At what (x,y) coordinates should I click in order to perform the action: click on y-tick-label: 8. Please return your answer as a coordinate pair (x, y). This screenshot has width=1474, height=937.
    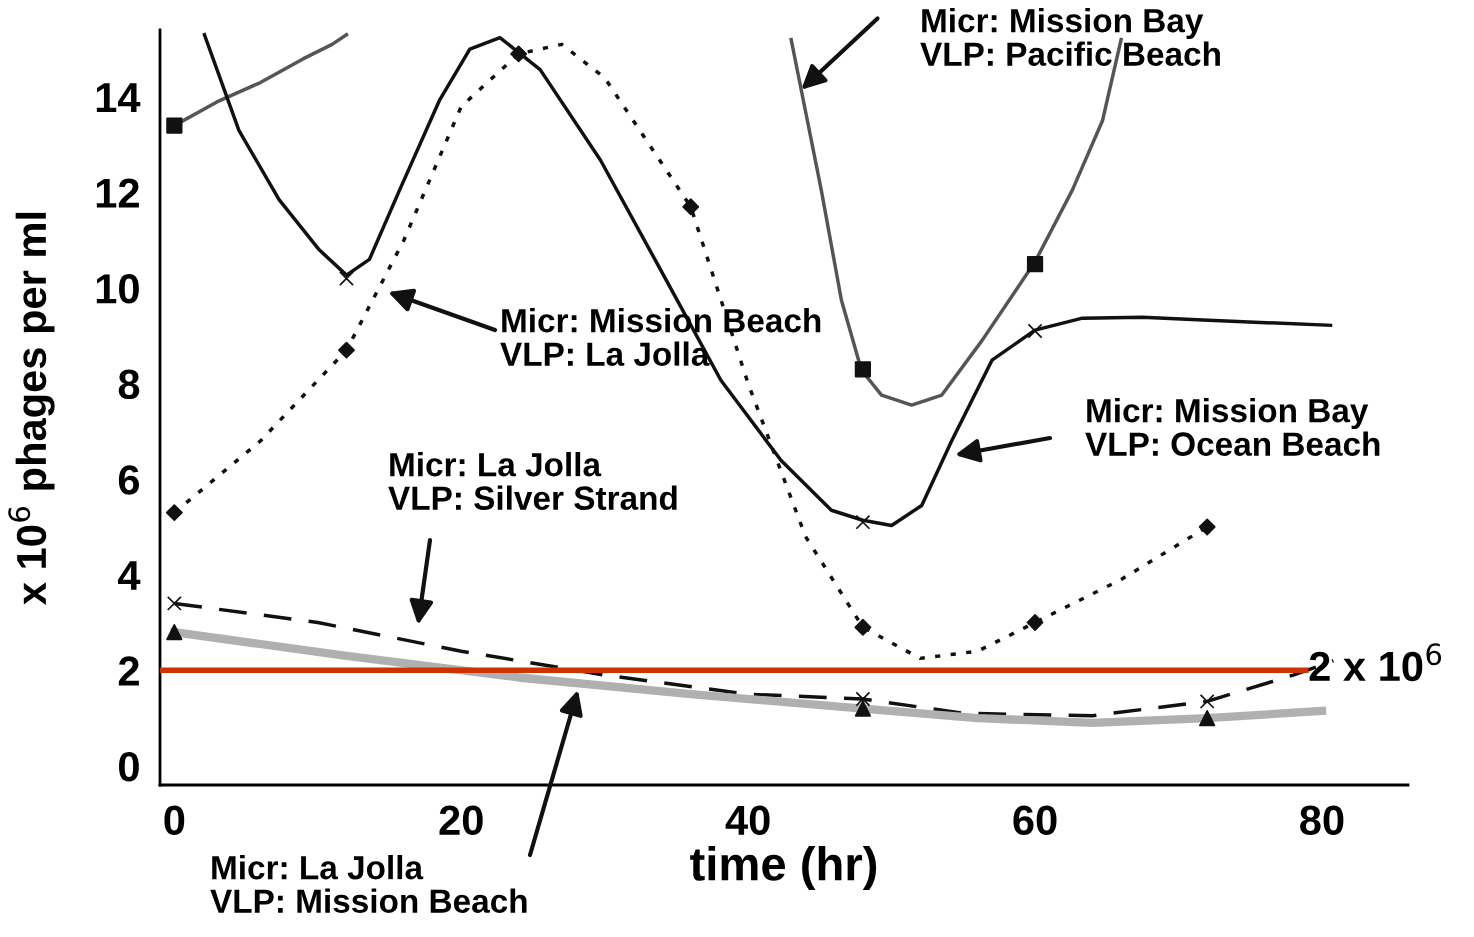
    Looking at the image, I should click on (129, 384).